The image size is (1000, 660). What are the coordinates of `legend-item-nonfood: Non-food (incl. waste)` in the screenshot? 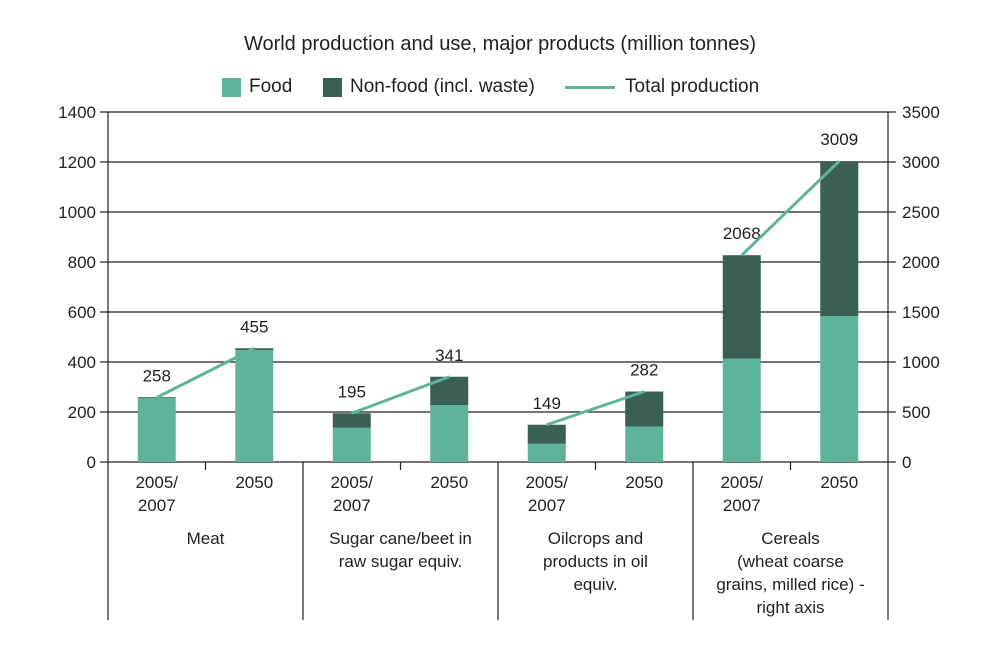 It's located at (429, 87).